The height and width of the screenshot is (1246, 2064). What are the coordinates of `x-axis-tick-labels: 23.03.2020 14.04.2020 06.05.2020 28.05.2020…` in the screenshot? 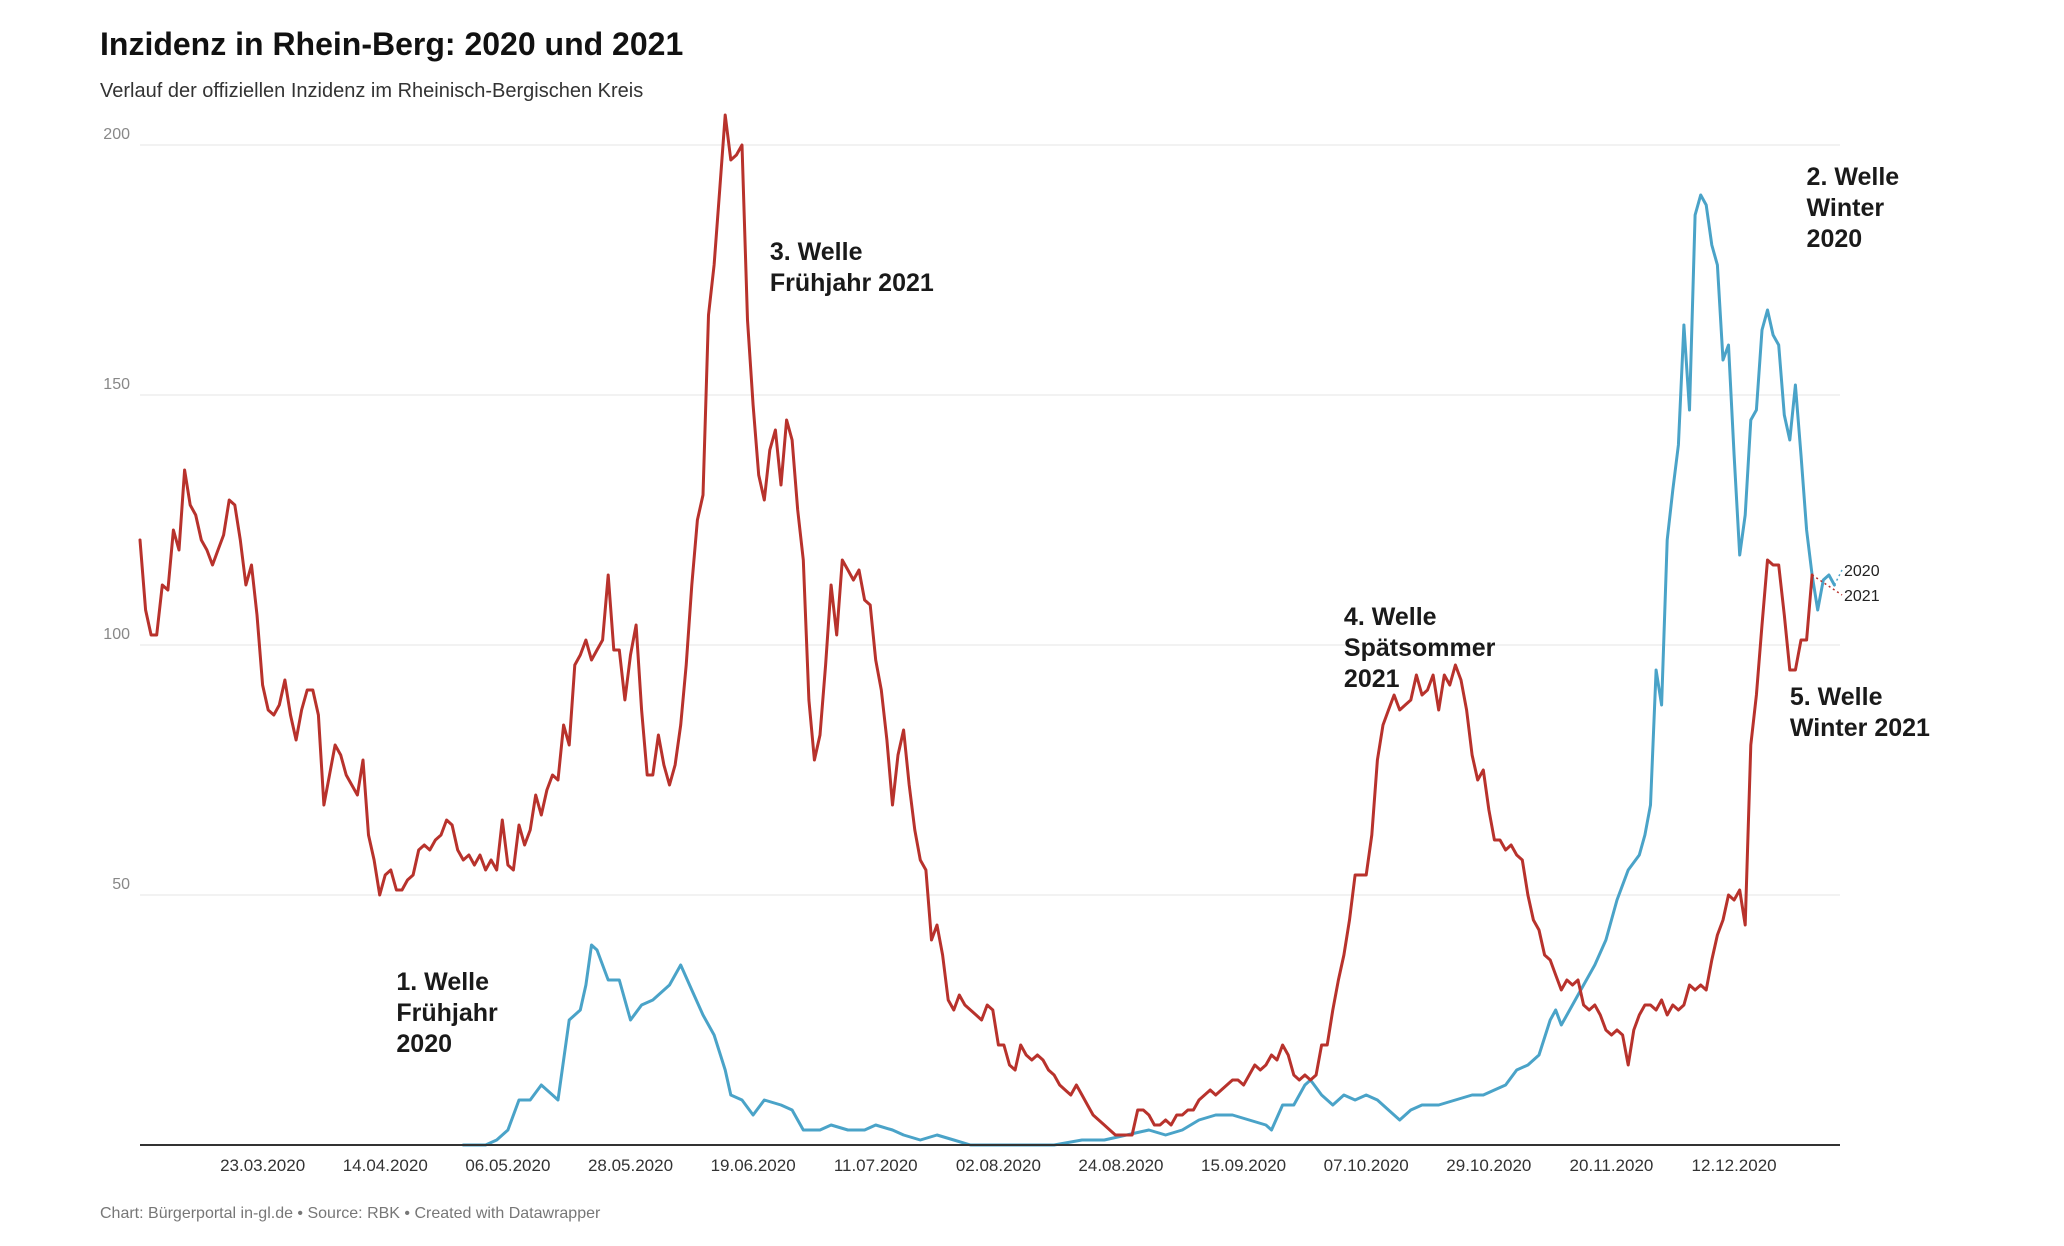 It's located at (998, 1165).